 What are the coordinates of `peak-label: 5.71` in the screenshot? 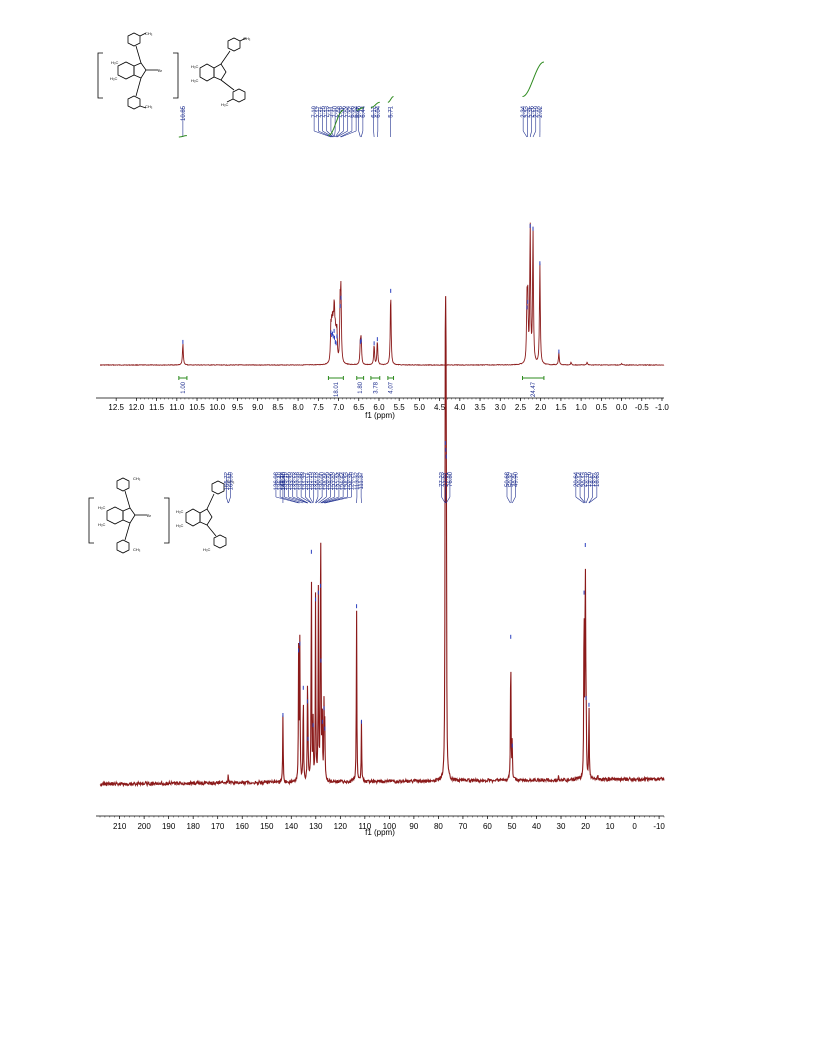 It's located at (392, 111).